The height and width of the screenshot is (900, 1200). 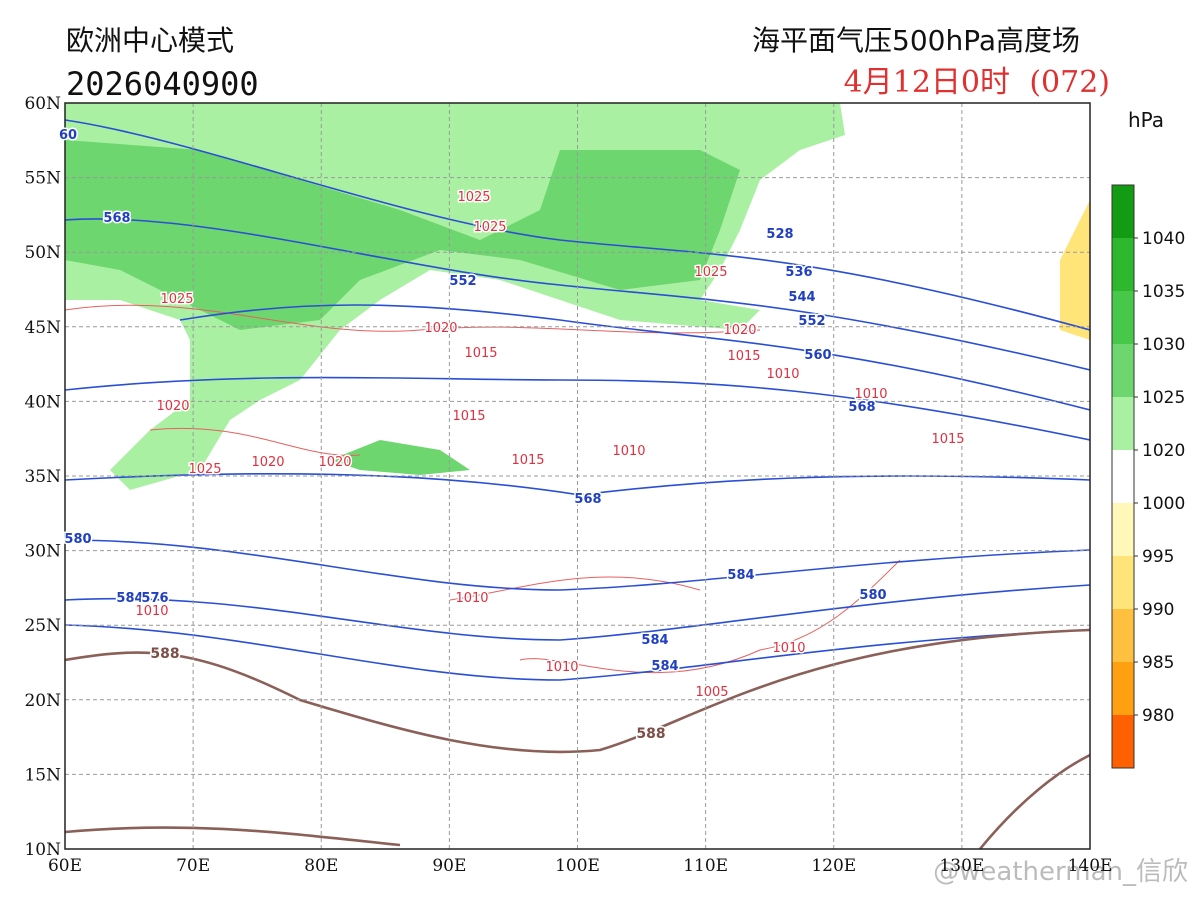 I want to click on lat-label: 40N, so click(x=42, y=402).